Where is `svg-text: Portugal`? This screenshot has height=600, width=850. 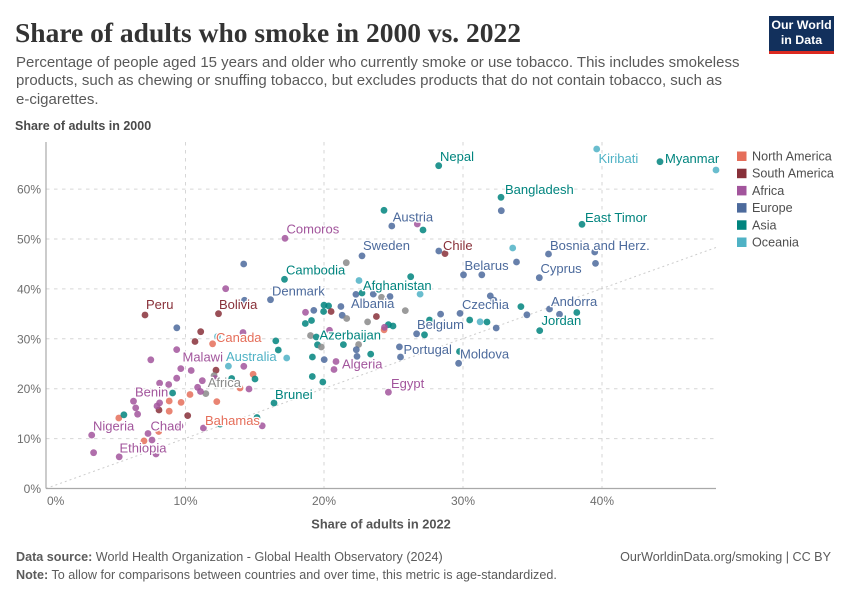 svg-text: Portugal is located at coordinates (428, 349).